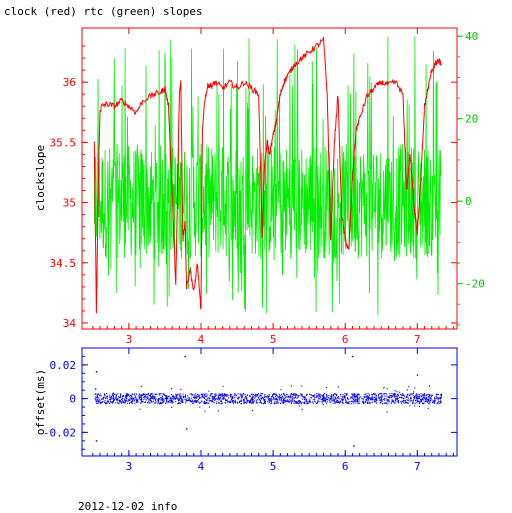  Describe the element at coordinates (471, 119) in the screenshot. I see `right-tick-label: 20` at that location.